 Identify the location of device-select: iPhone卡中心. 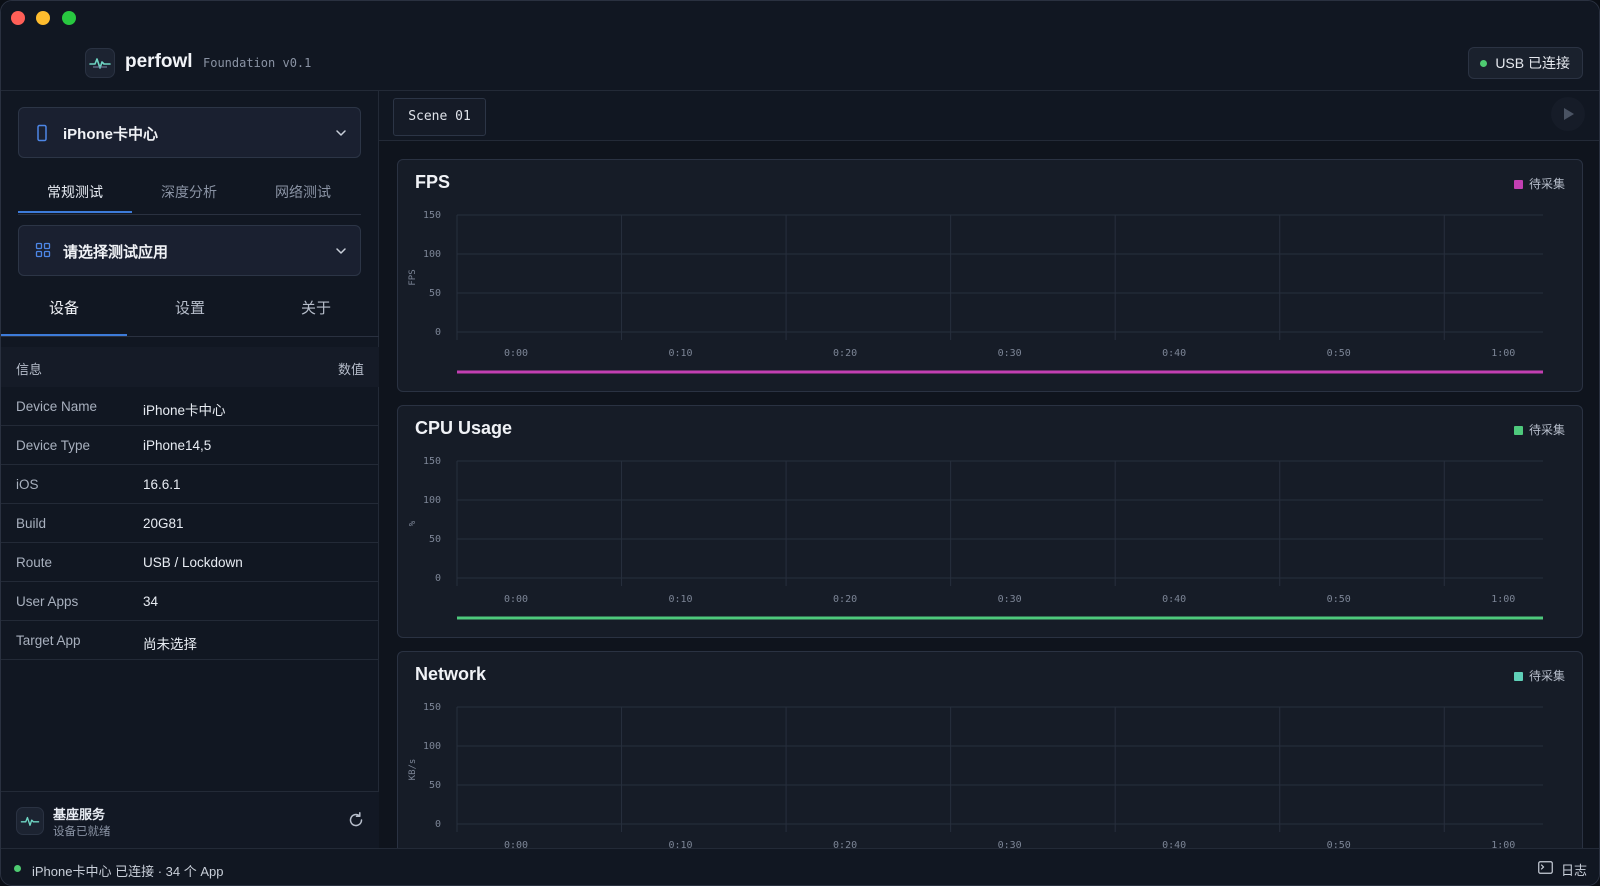
(189, 132).